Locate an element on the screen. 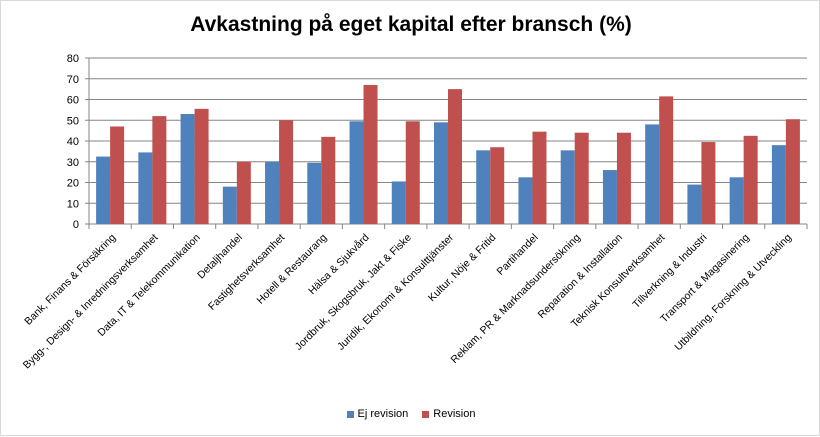  bar-revision-utbildning-forskning-utveckling is located at coordinates (792, 171).